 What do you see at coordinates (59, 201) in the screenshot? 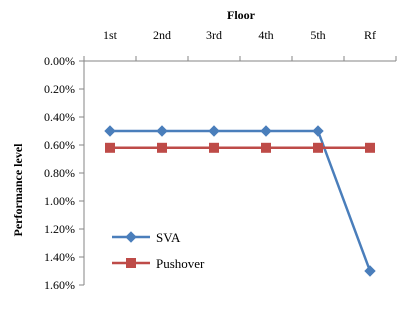
I see `y-tick-label: 1.00%` at bounding box center [59, 201].